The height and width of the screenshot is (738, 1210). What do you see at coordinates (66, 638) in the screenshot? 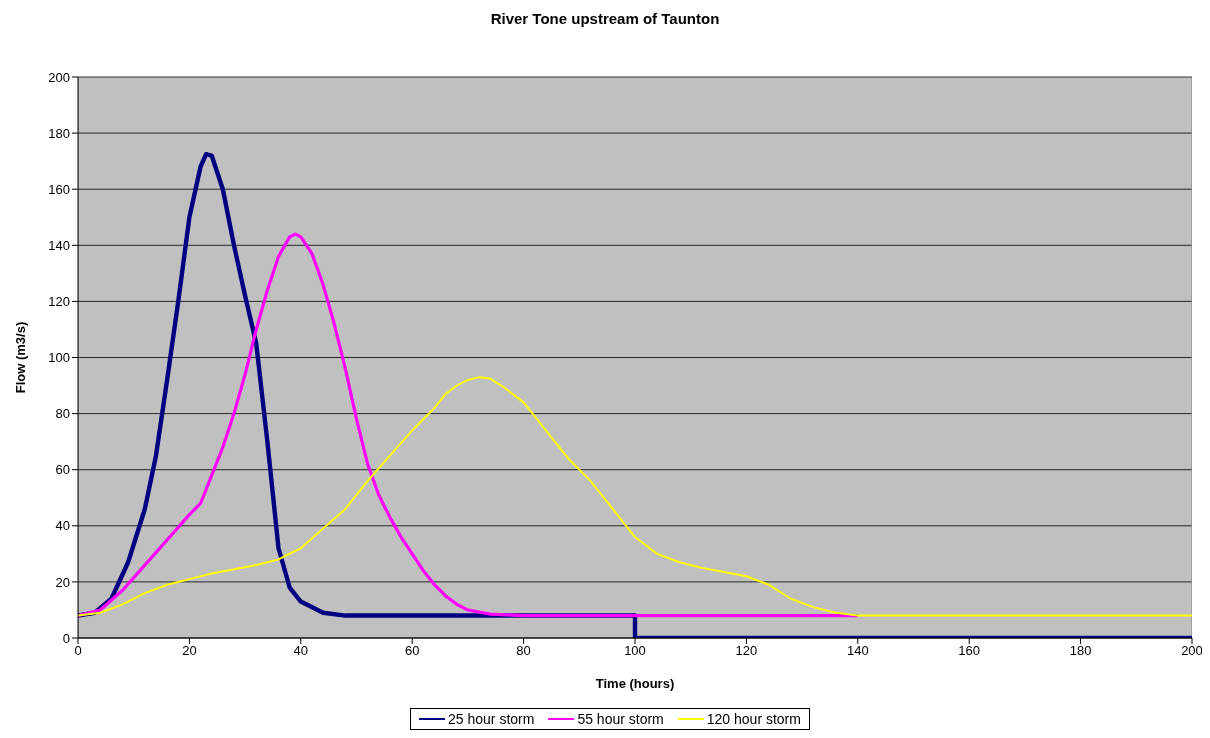
I see `y-tick-label: 0` at bounding box center [66, 638].